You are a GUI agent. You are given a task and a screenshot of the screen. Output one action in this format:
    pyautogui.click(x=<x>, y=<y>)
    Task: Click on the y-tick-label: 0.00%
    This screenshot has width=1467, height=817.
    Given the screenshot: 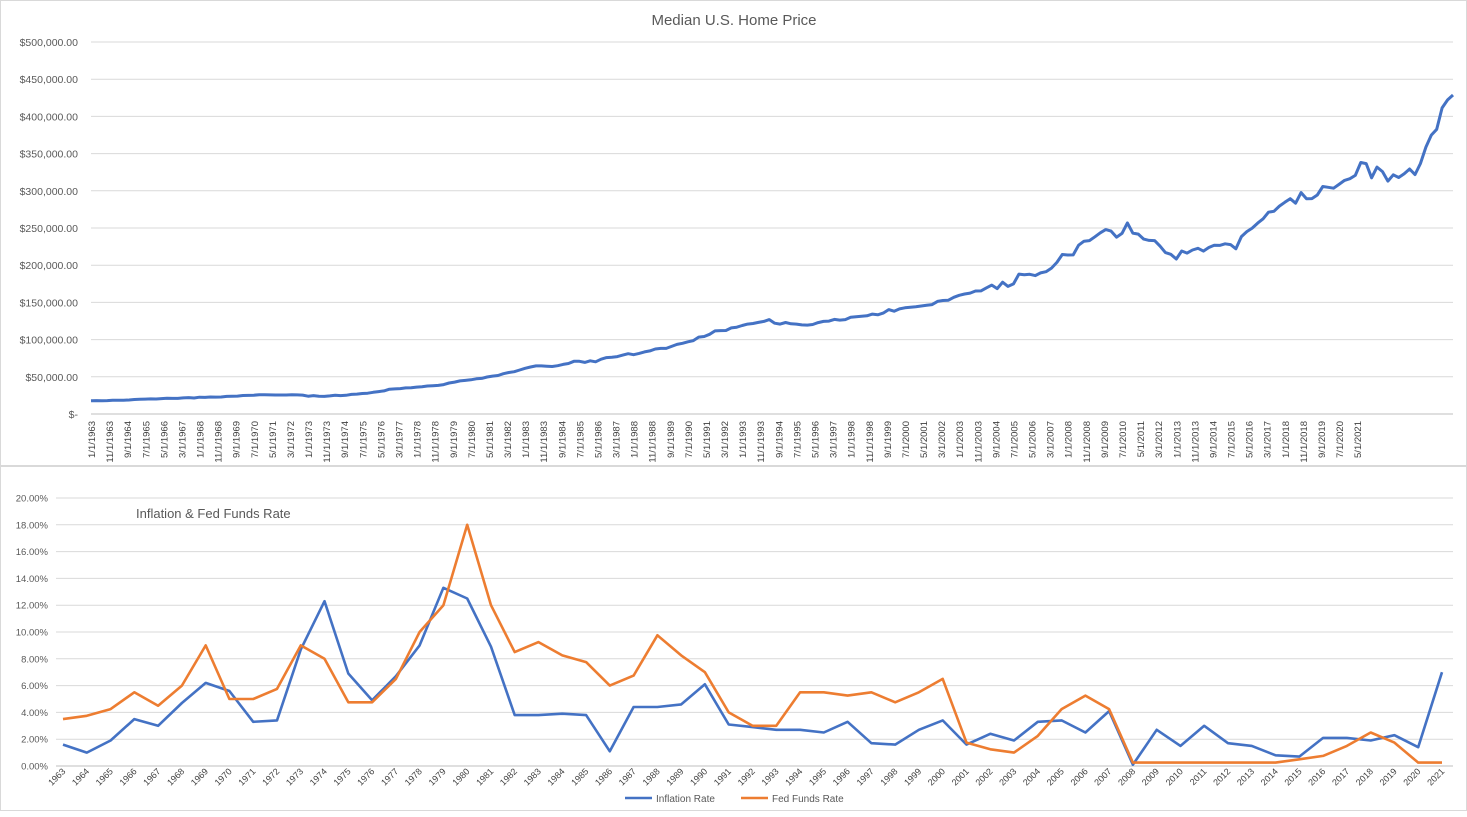 What is the action you would take?
    pyautogui.click(x=34, y=767)
    